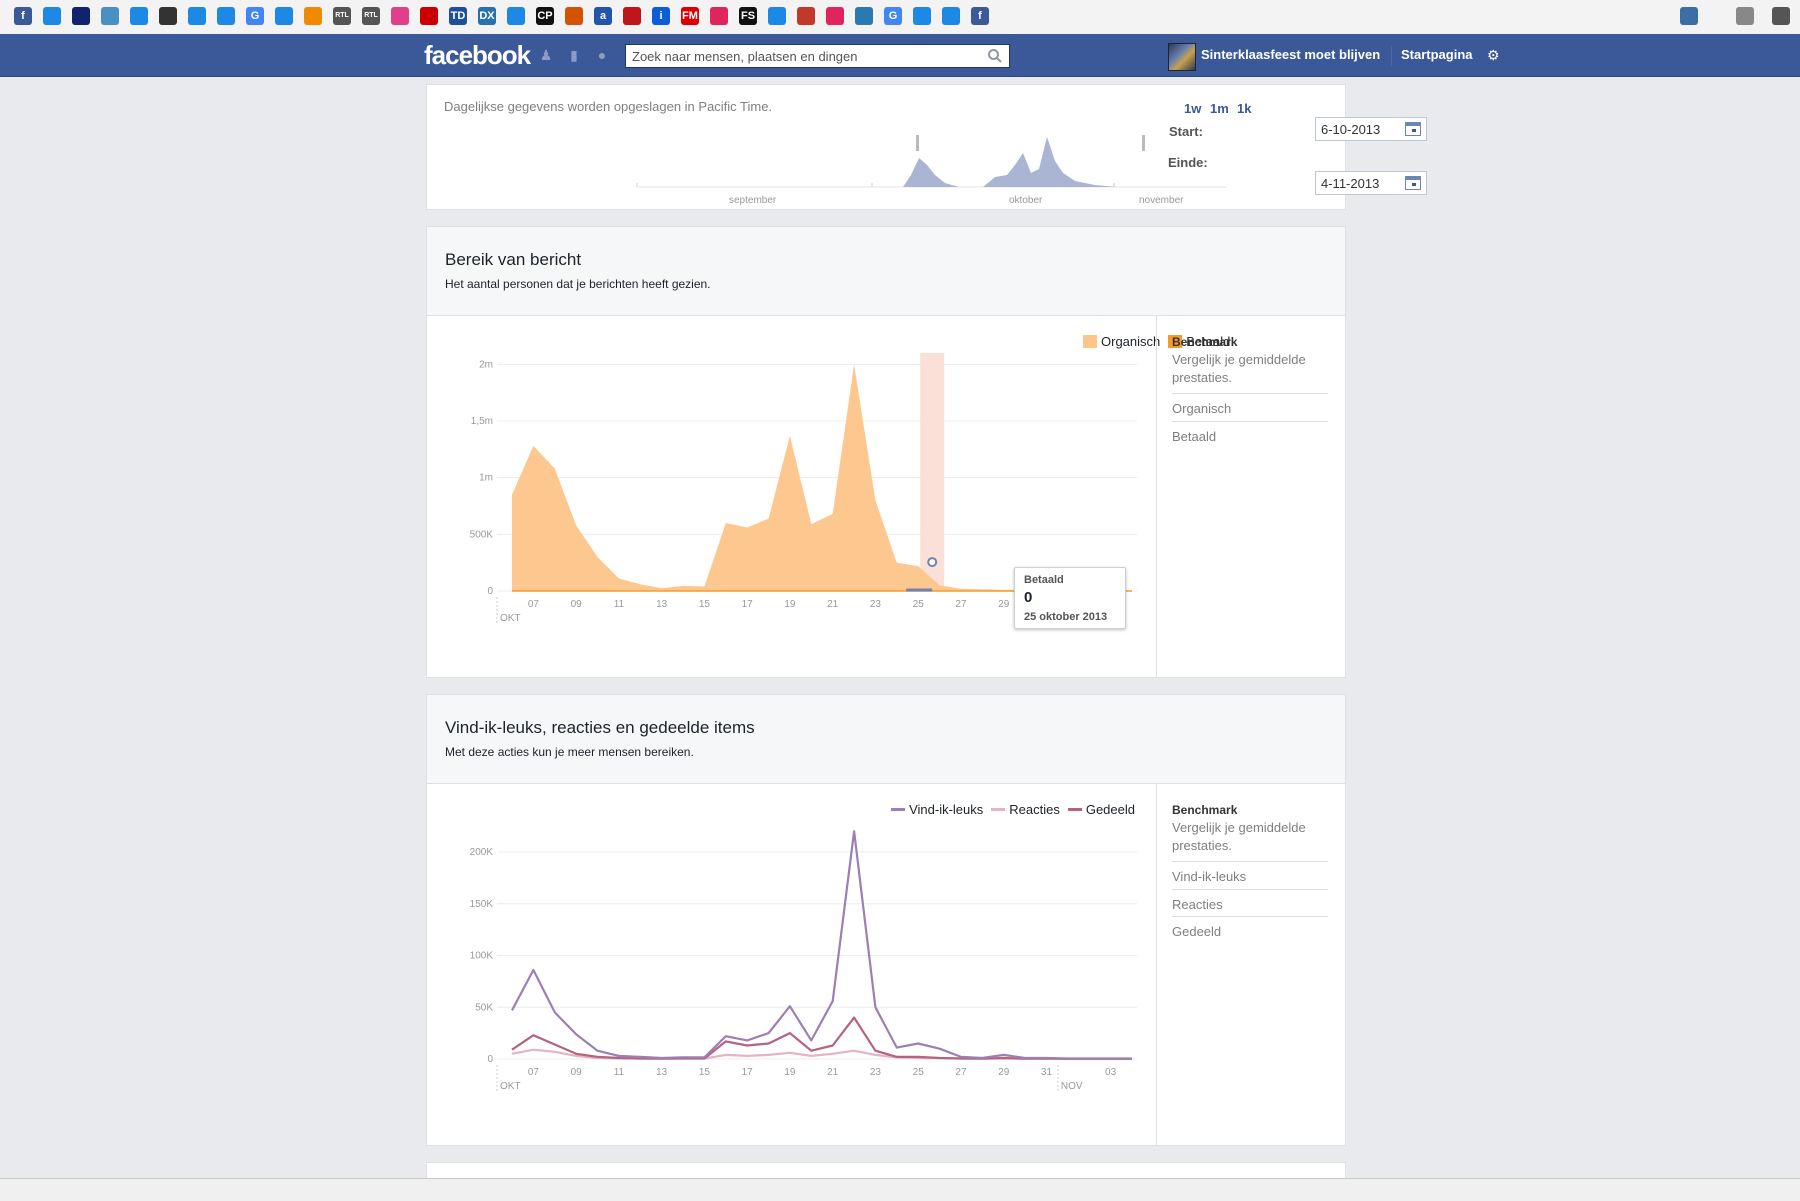 Image resolution: width=1800 pixels, height=1201 pixels. Describe the element at coordinates (1143, 143) in the screenshot. I see `range-handle-end` at that location.